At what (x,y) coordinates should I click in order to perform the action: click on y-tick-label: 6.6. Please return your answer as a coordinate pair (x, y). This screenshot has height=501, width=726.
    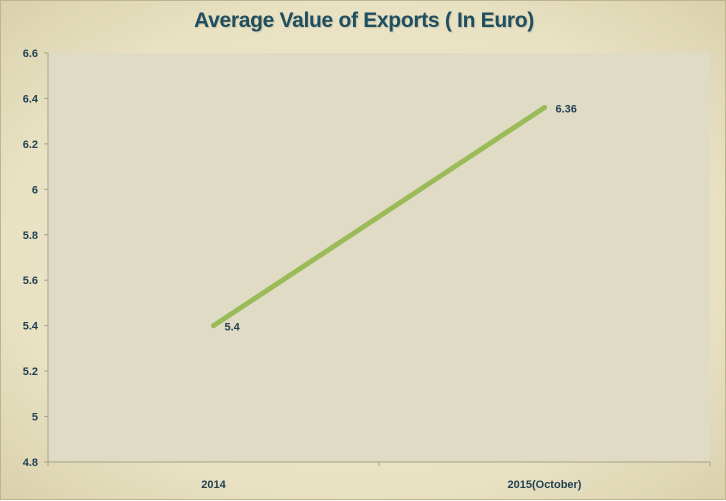
    Looking at the image, I should click on (30, 54).